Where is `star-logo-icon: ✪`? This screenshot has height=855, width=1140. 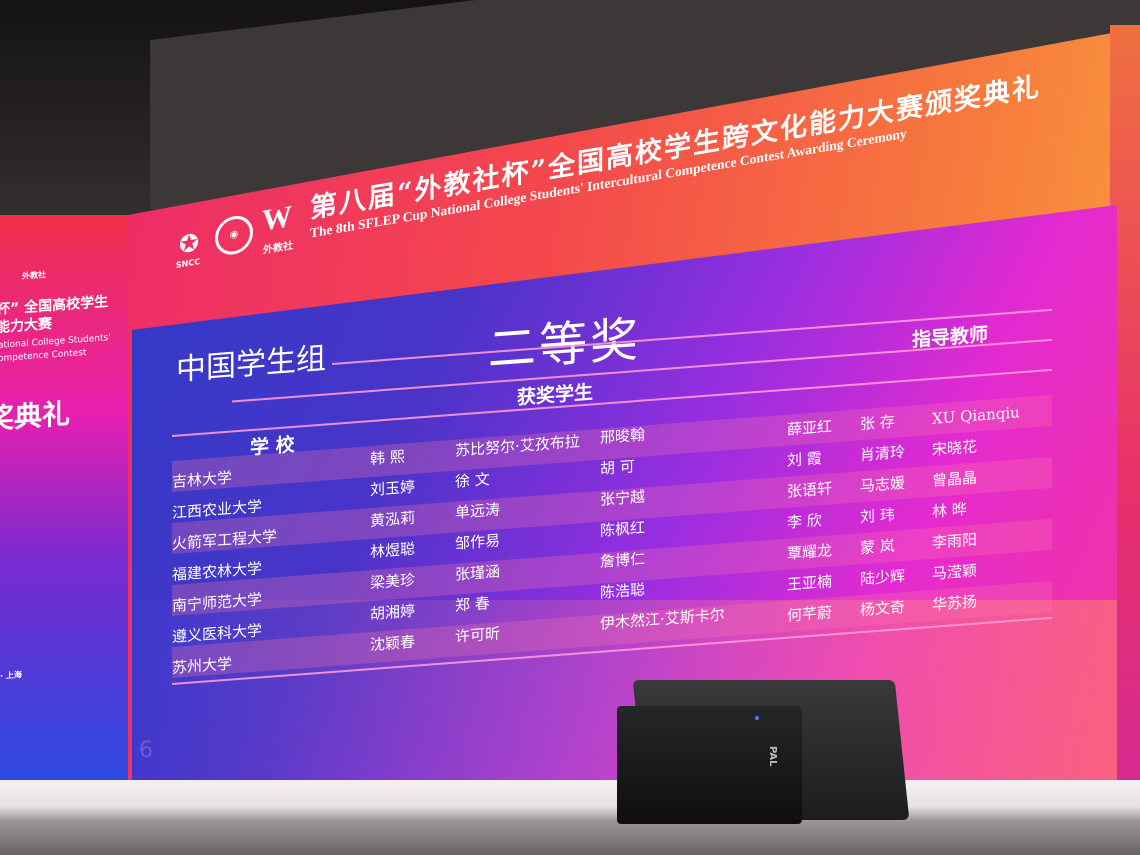 star-logo-icon: ✪ is located at coordinates (189, 244).